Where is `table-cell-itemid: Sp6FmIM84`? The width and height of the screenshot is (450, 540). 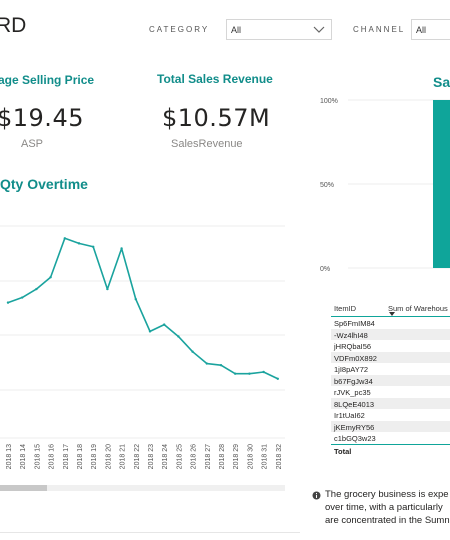
table-cell-itemid: Sp6FmIM84 is located at coordinates (354, 323).